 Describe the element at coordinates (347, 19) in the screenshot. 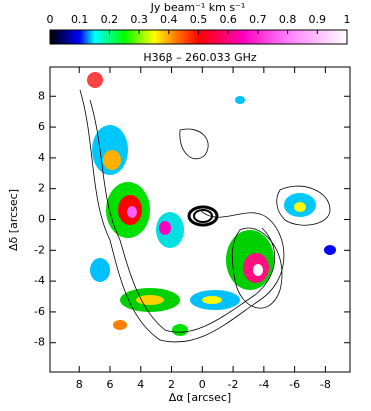

I see `colorbar-tick-label: 1` at that location.